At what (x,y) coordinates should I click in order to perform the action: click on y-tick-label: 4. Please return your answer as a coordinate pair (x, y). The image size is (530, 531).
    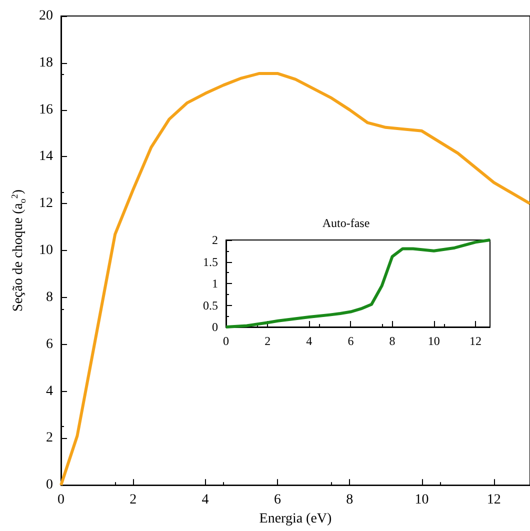
    Looking at the image, I should click on (49, 391).